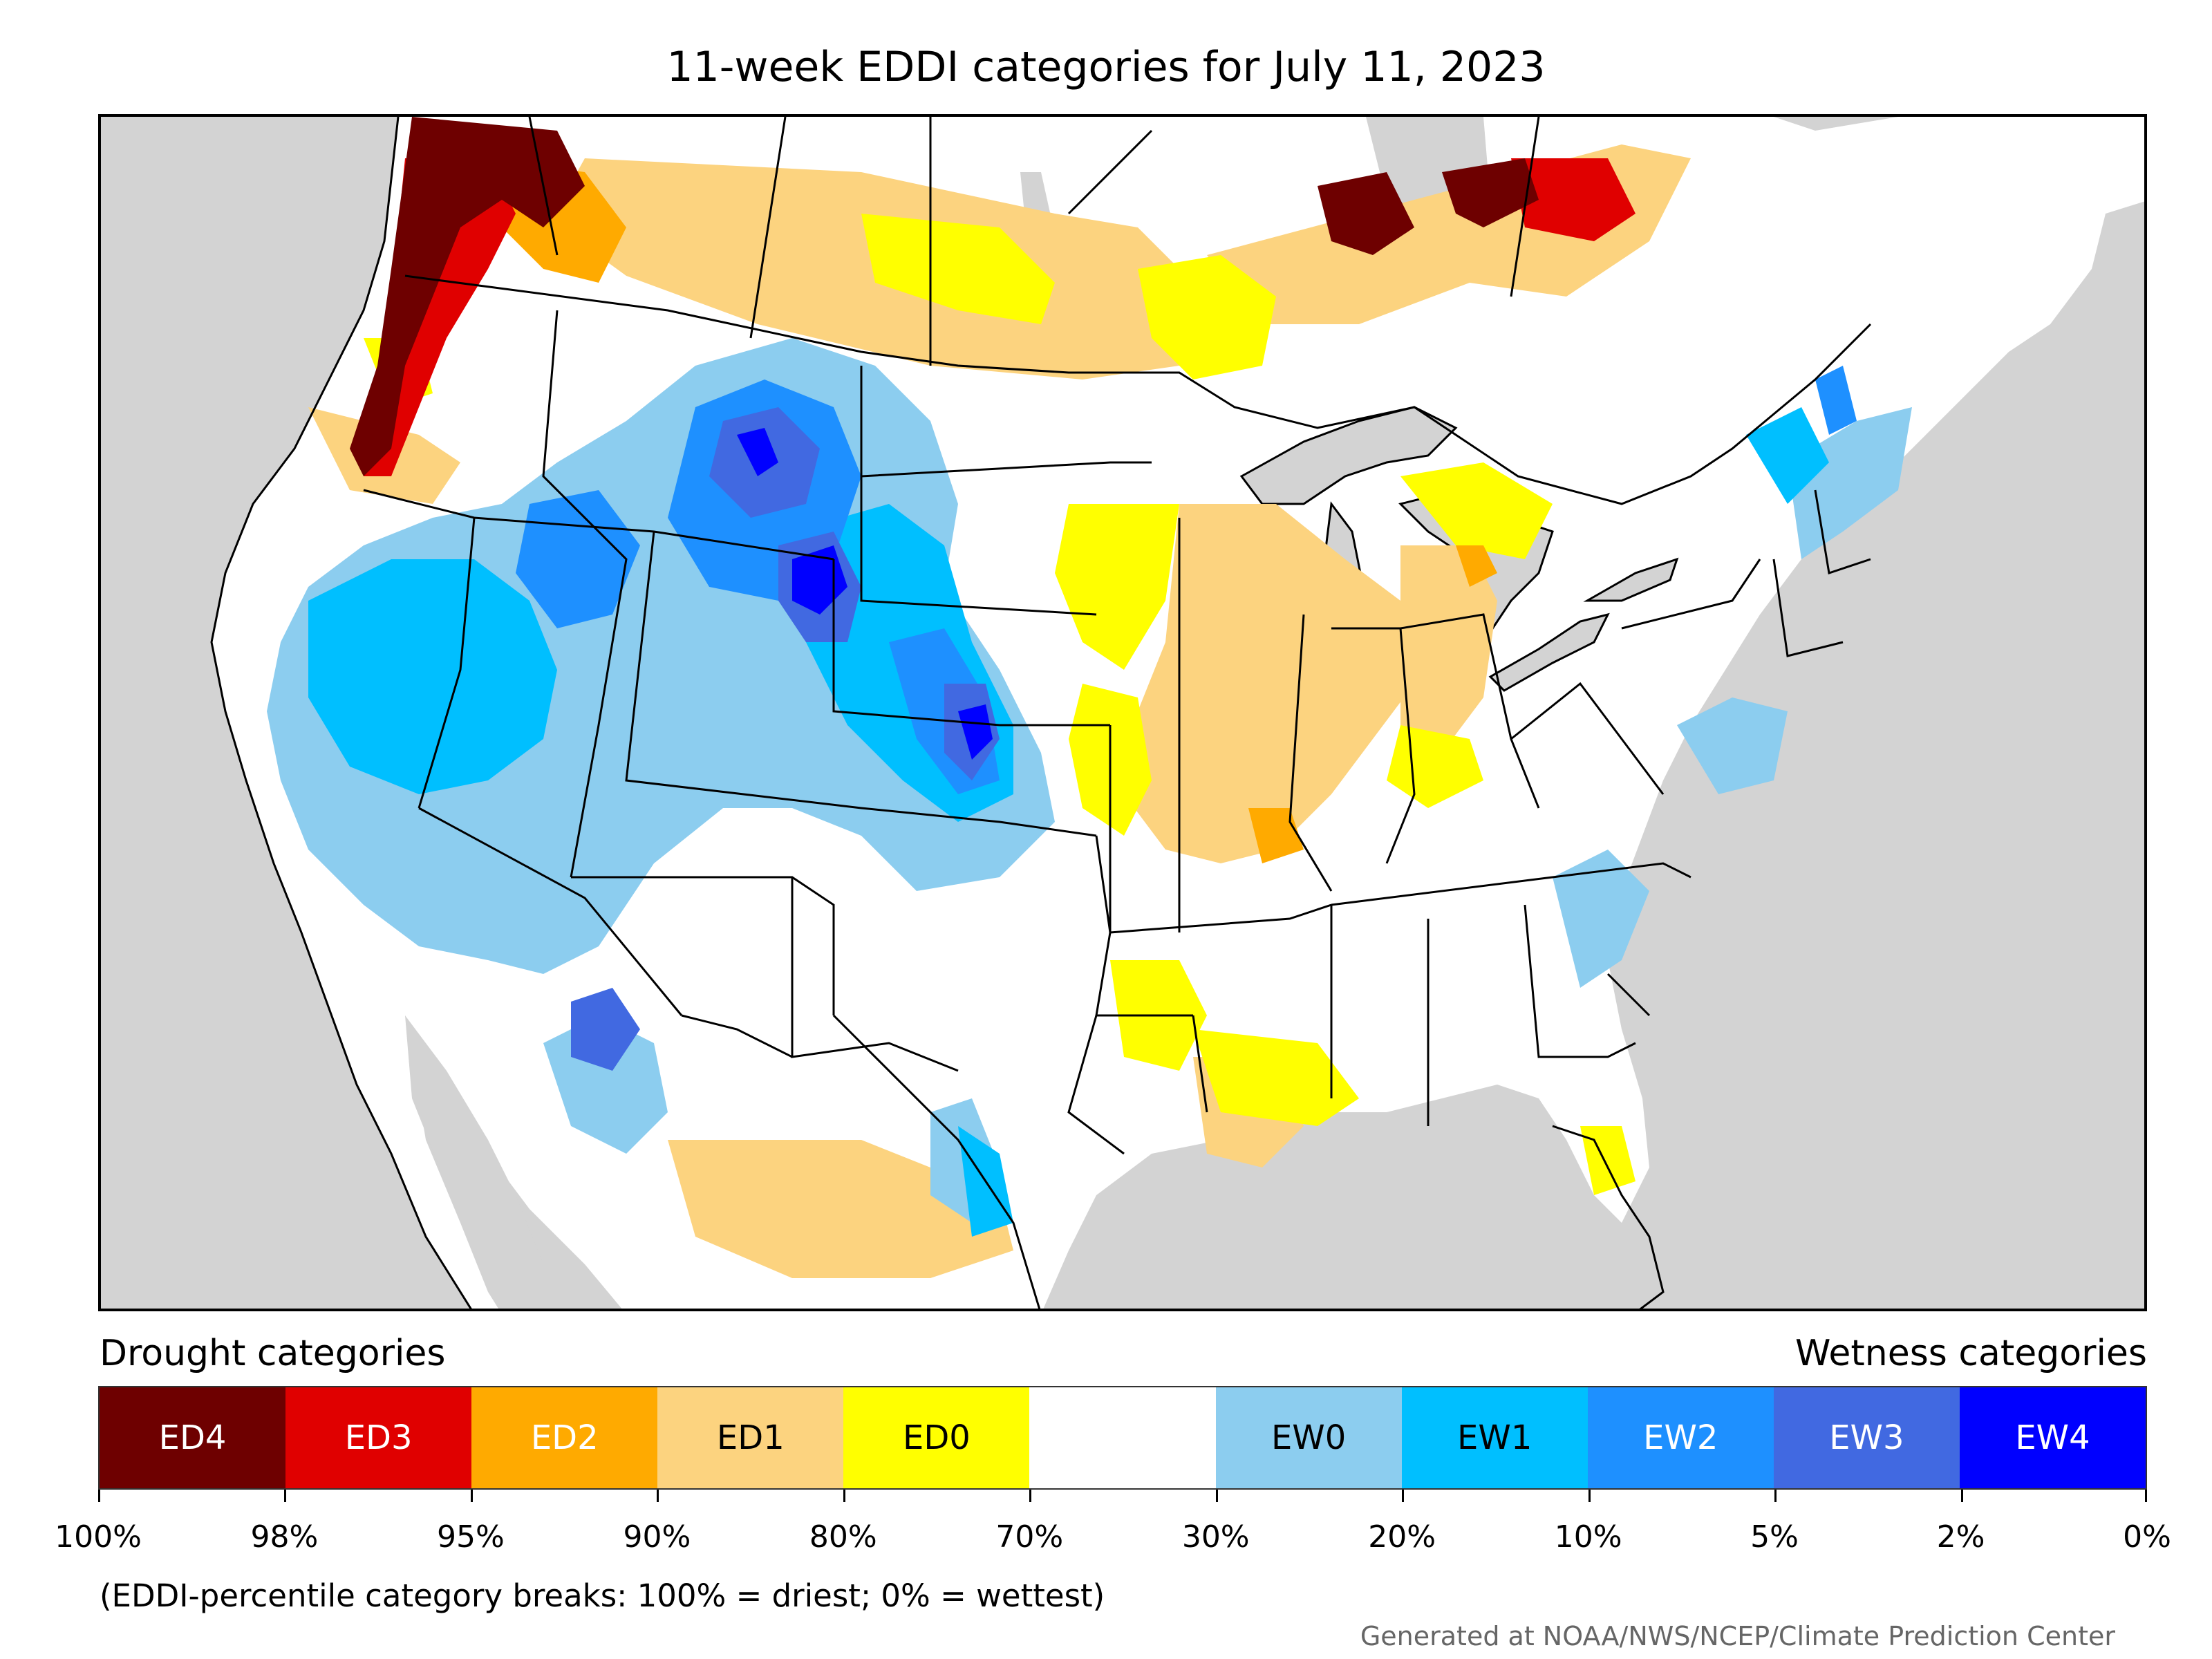 This screenshot has width=2212, height=1659. What do you see at coordinates (1971, 1353) in the screenshot?
I see `wetness-categories-heading: Wetness categories` at bounding box center [1971, 1353].